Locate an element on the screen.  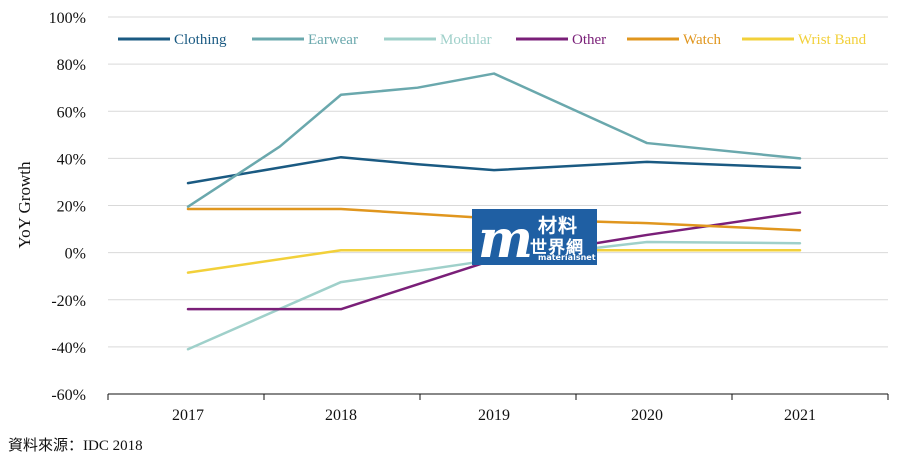
materialsnet-logo: m 材料 世界網 materialsnet is located at coordinates (534, 237).